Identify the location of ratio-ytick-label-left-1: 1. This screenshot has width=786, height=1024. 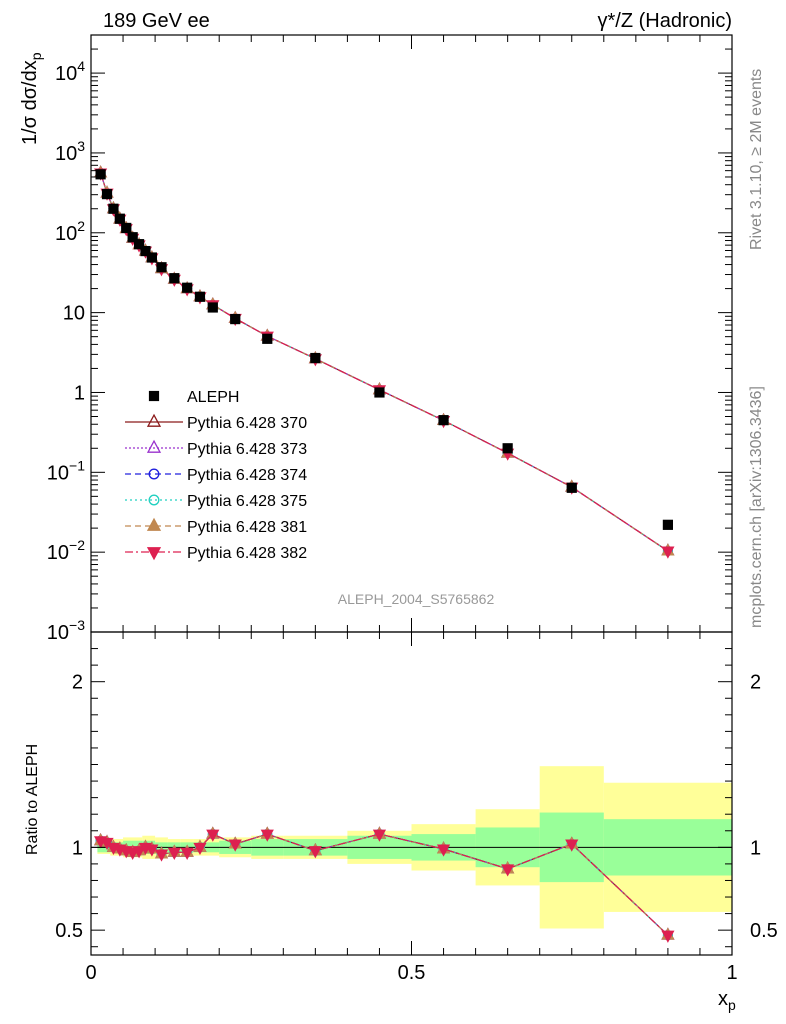
(77, 848).